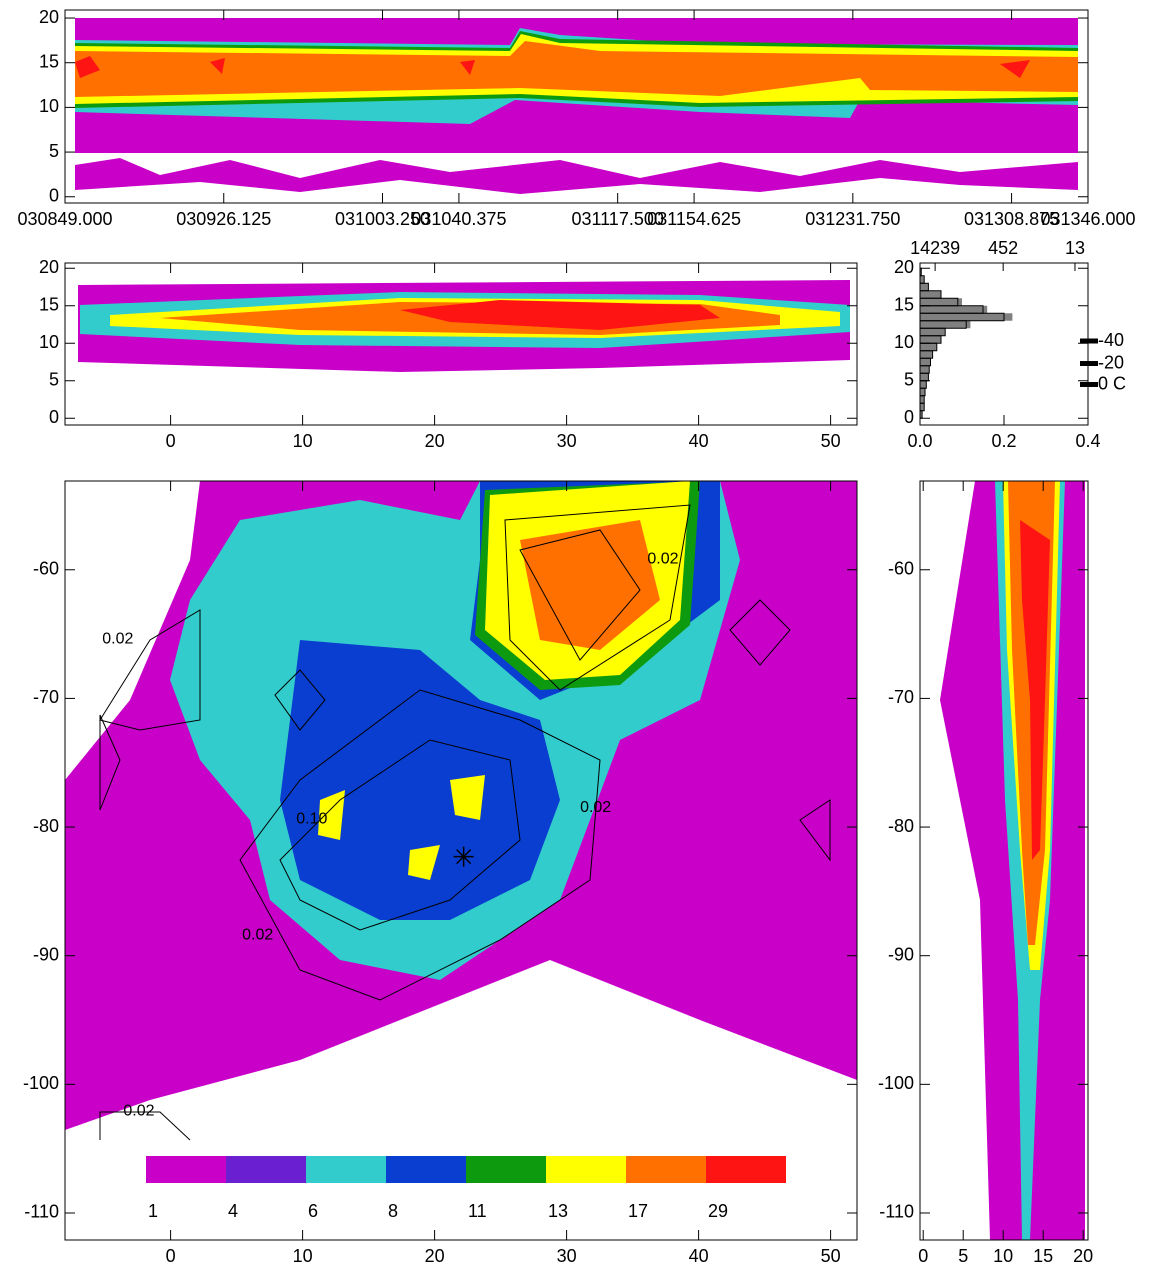 This screenshot has height=1283, width=1156. Describe the element at coordinates (919, 441) in the screenshot. I see `x-tick-label: 0.0` at that location.